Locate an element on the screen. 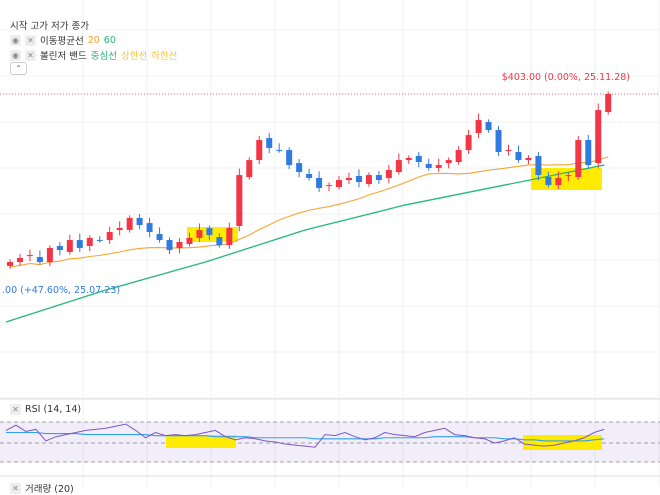 This screenshot has height=495, width=660. ma20-label: 20 is located at coordinates (93, 40).